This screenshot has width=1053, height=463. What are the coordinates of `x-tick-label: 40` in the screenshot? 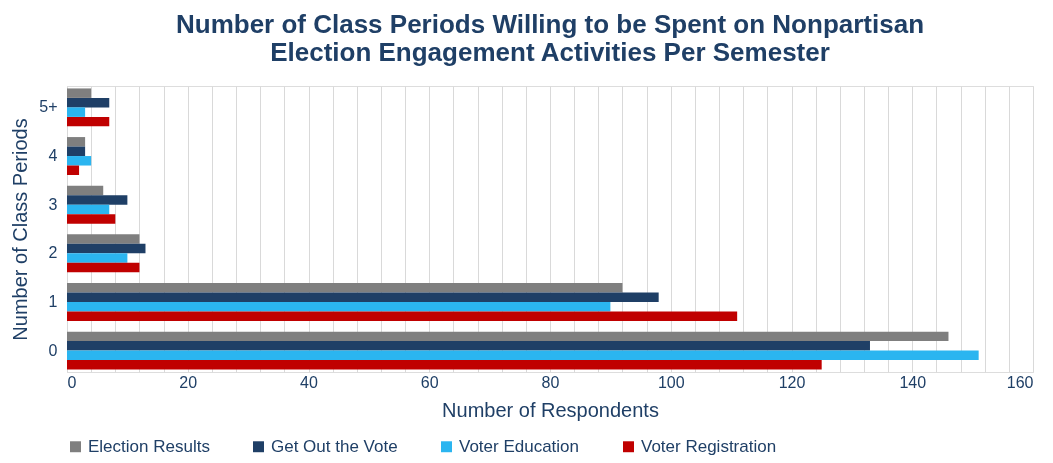 It's located at (309, 382).